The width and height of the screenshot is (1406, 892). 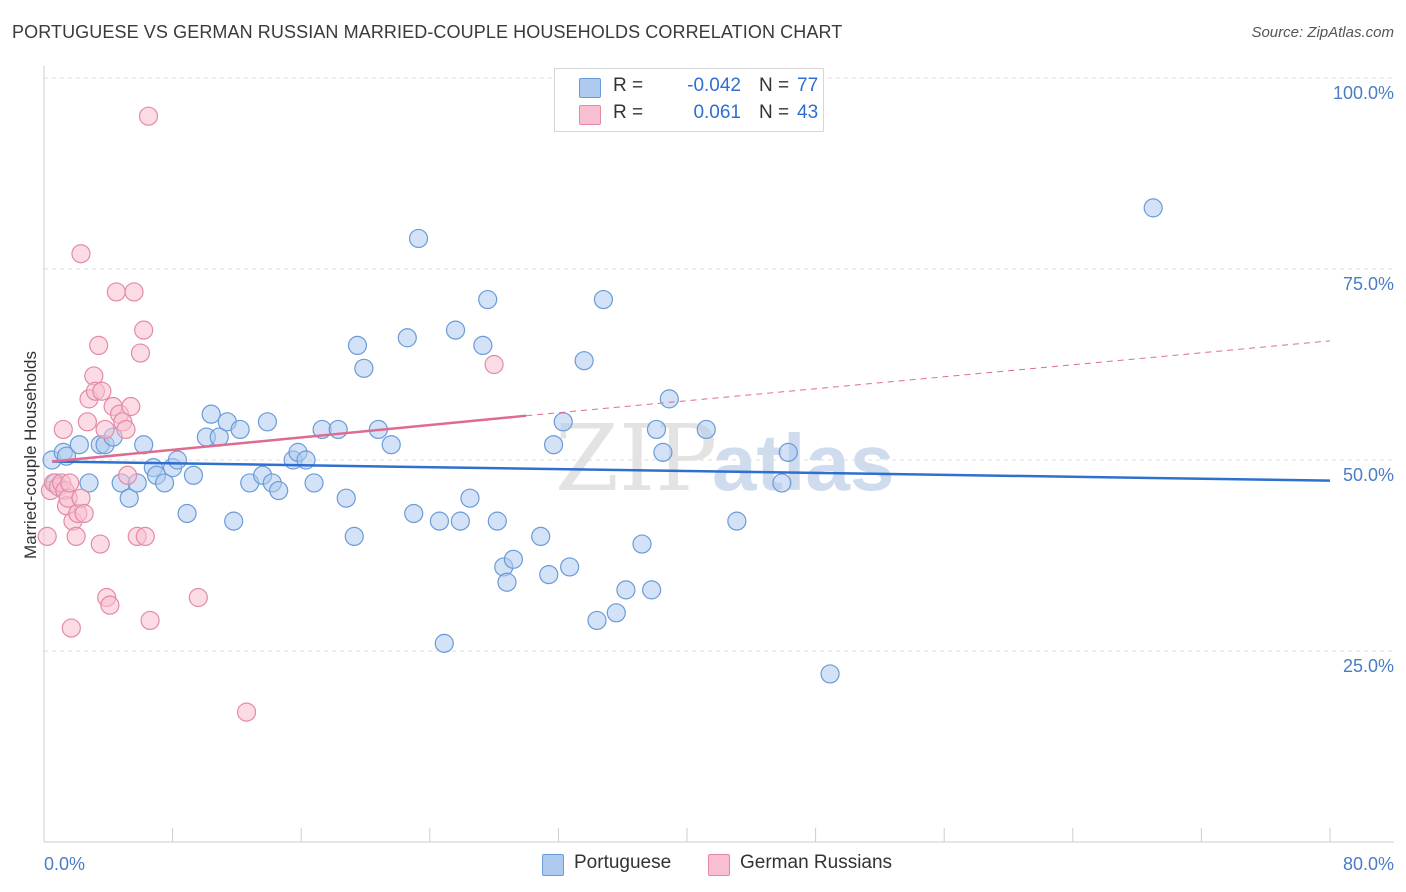 I want to click on trend-line-portuguese, so click(x=691, y=471).